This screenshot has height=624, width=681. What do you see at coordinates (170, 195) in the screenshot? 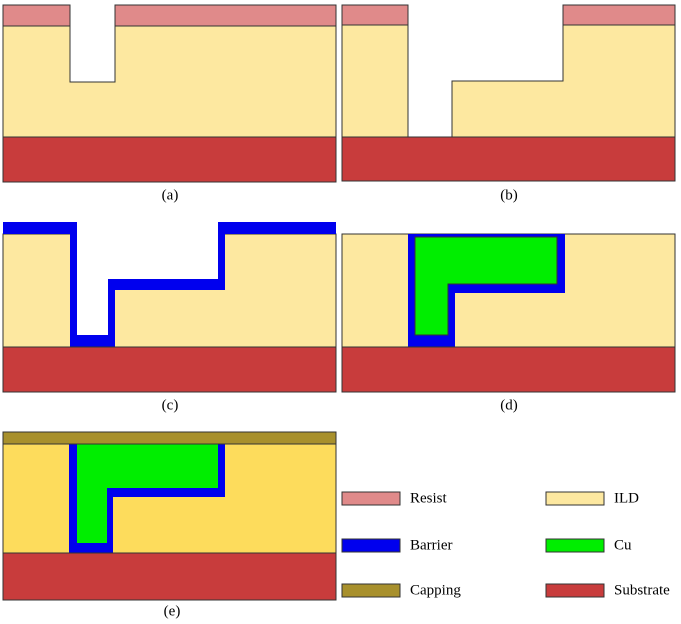
I see `panel-label: (a)` at bounding box center [170, 195].